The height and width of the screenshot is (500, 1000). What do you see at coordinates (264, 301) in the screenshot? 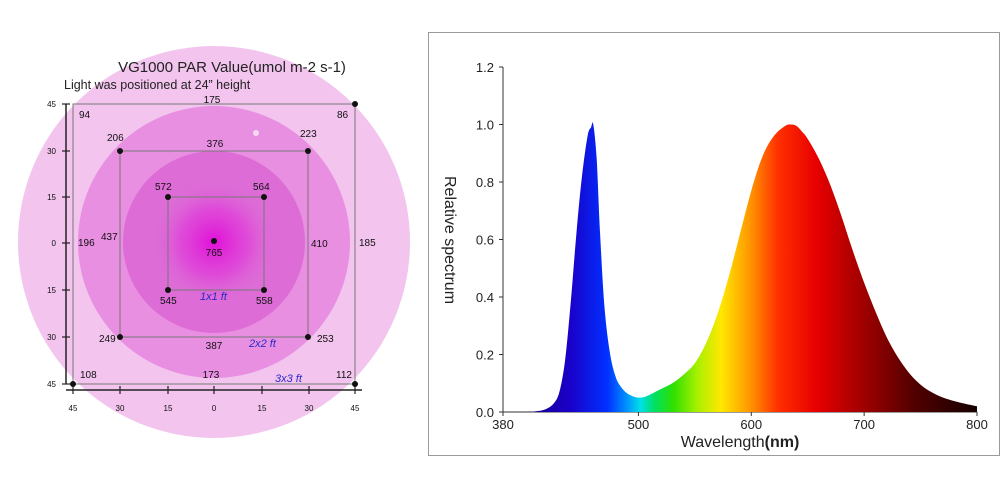
I see `value-1x1-bottom-right: 558` at bounding box center [264, 301].